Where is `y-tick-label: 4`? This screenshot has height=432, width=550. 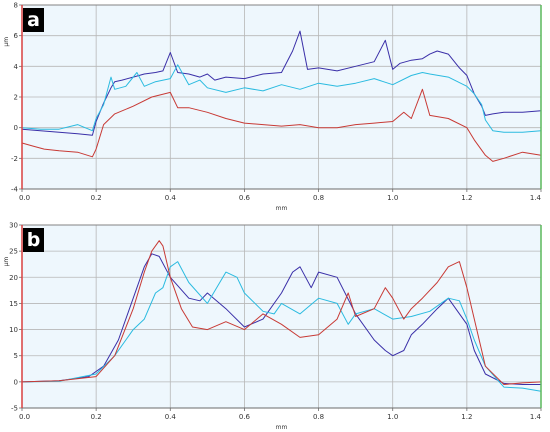
y-tick-label: 4 is located at coordinates (16, 67).